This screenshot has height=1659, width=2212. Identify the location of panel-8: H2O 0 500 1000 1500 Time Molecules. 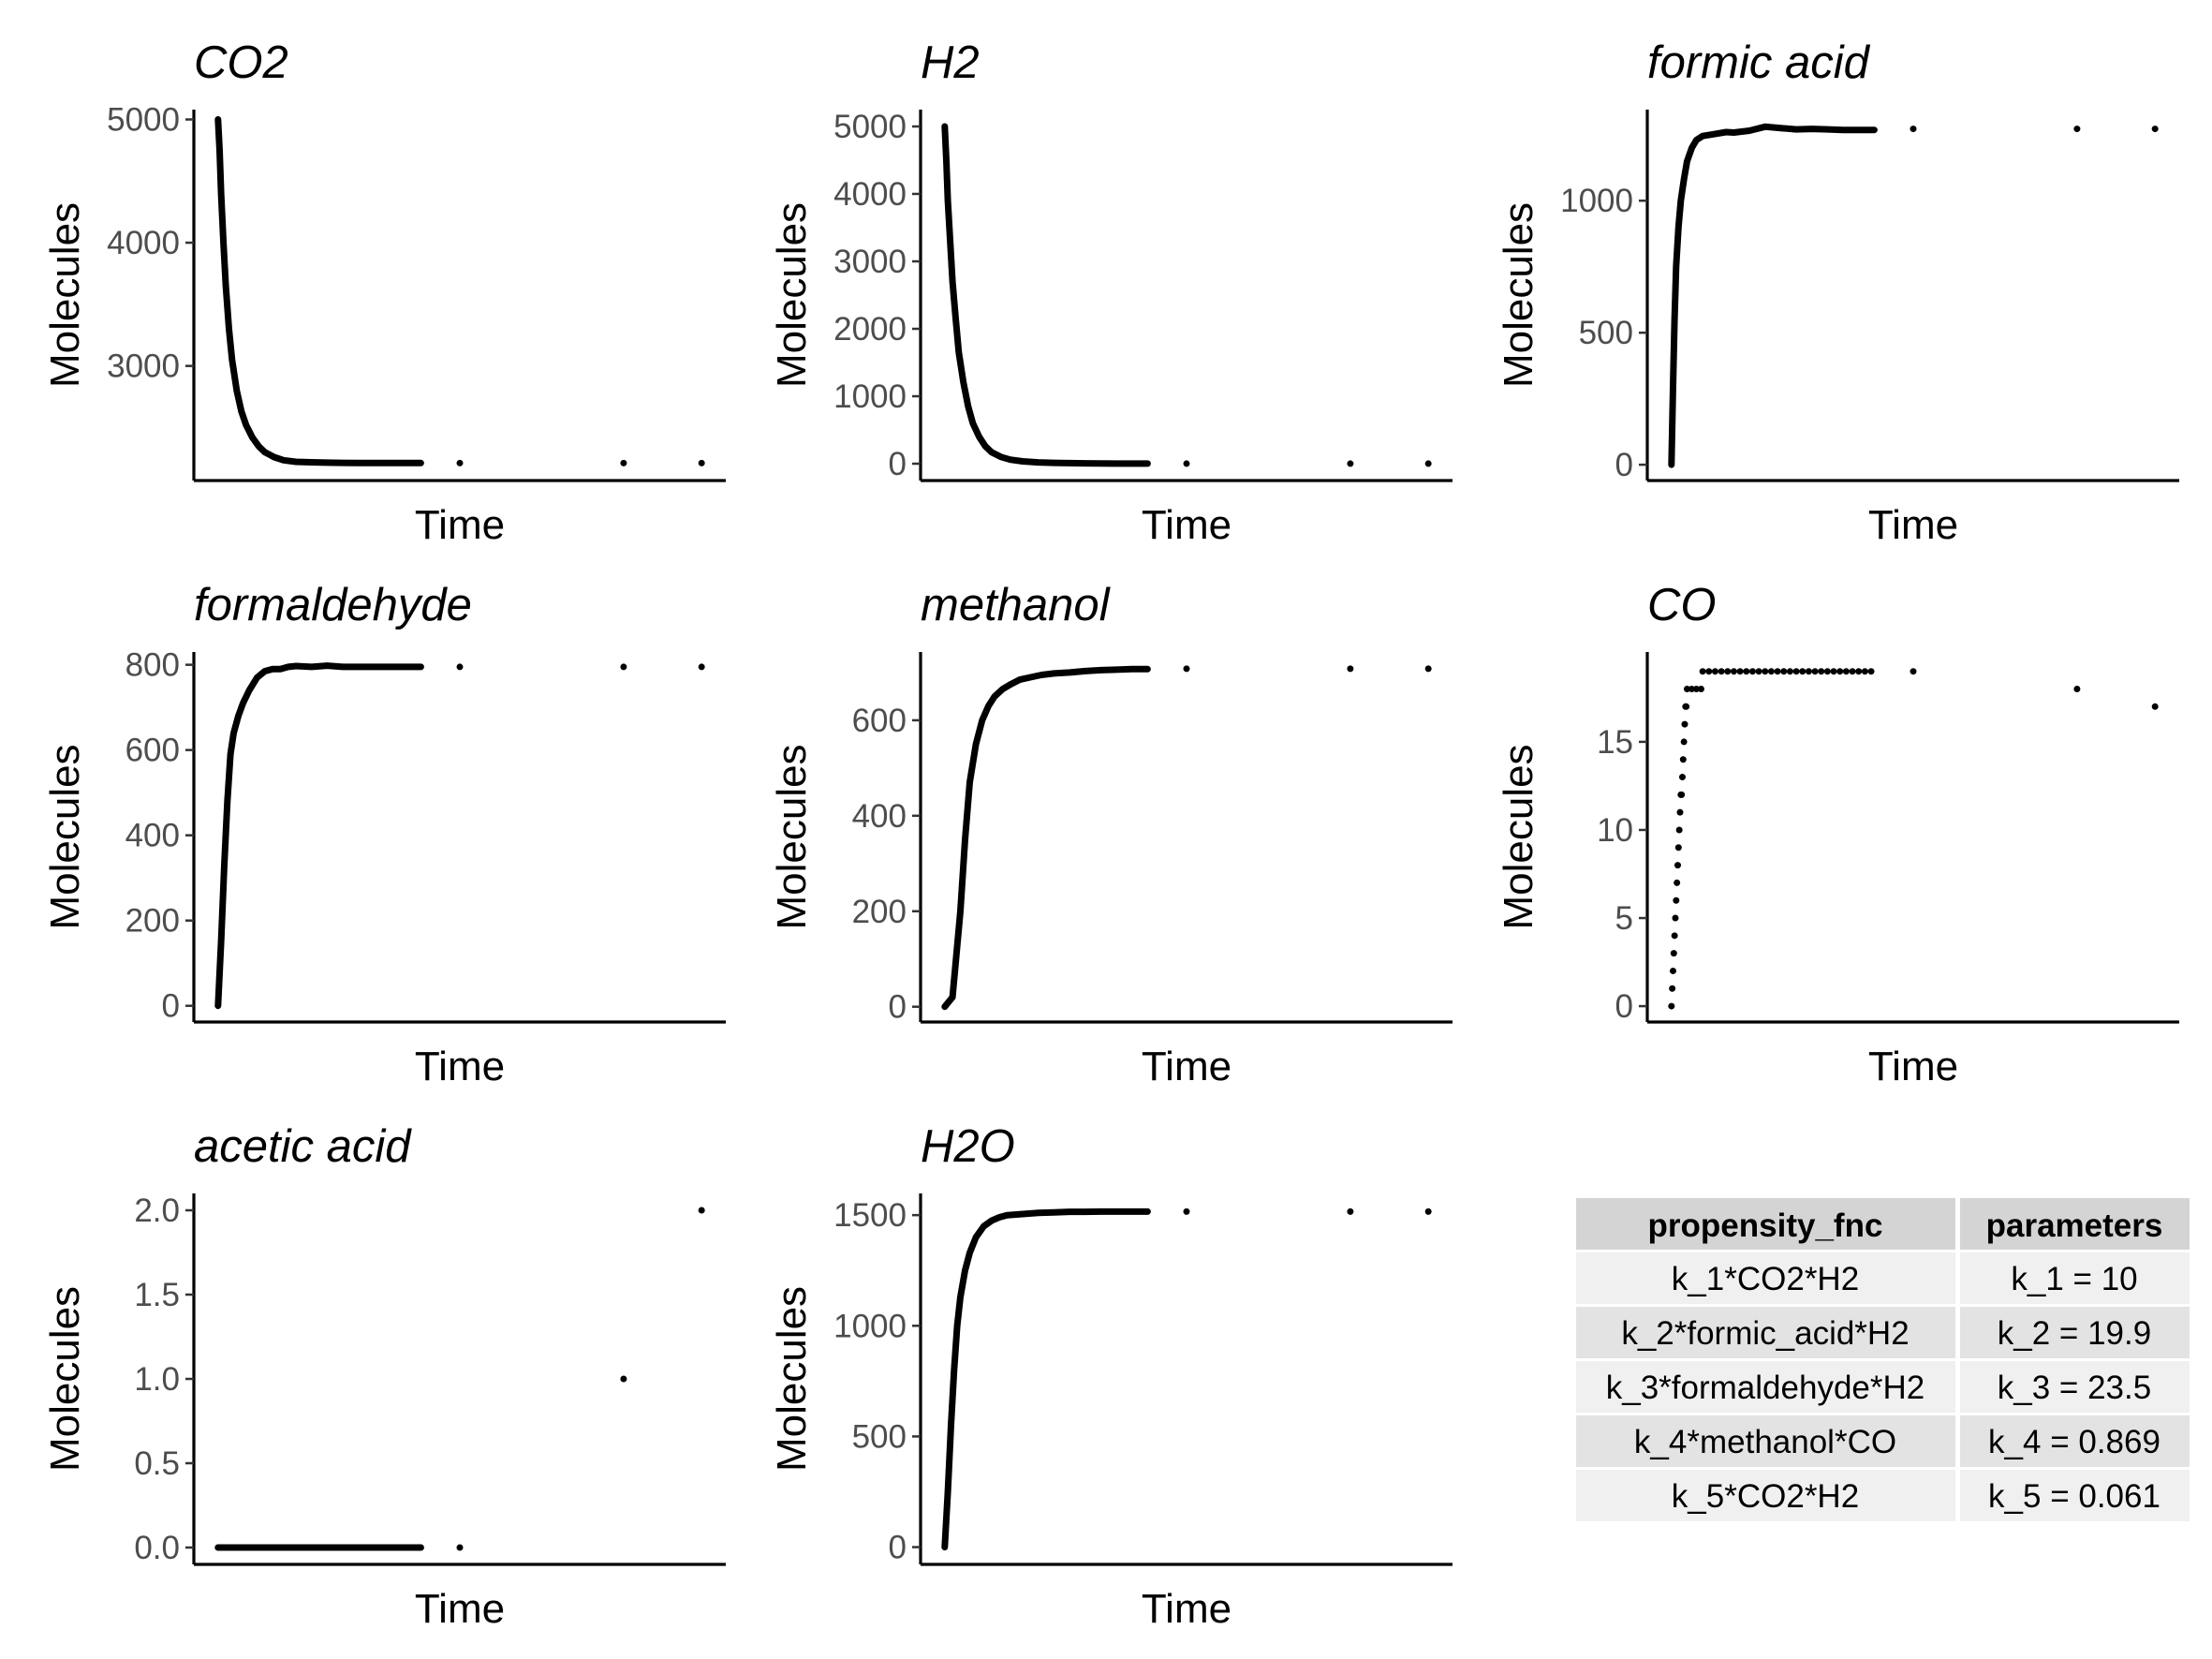
(1111, 1376).